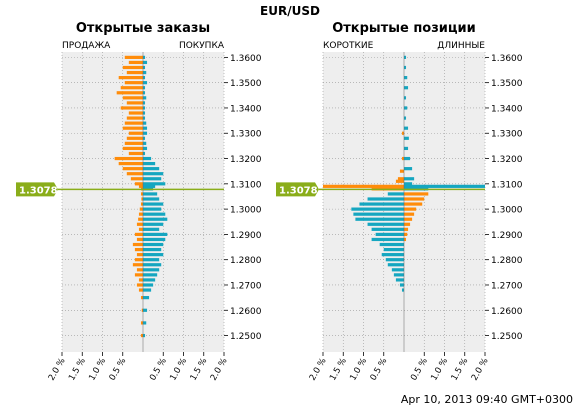 The image size is (579, 410). Describe the element at coordinates (250, 189) in the screenshot. I see `current-price-marker: 1.3078 1.3078` at that location.